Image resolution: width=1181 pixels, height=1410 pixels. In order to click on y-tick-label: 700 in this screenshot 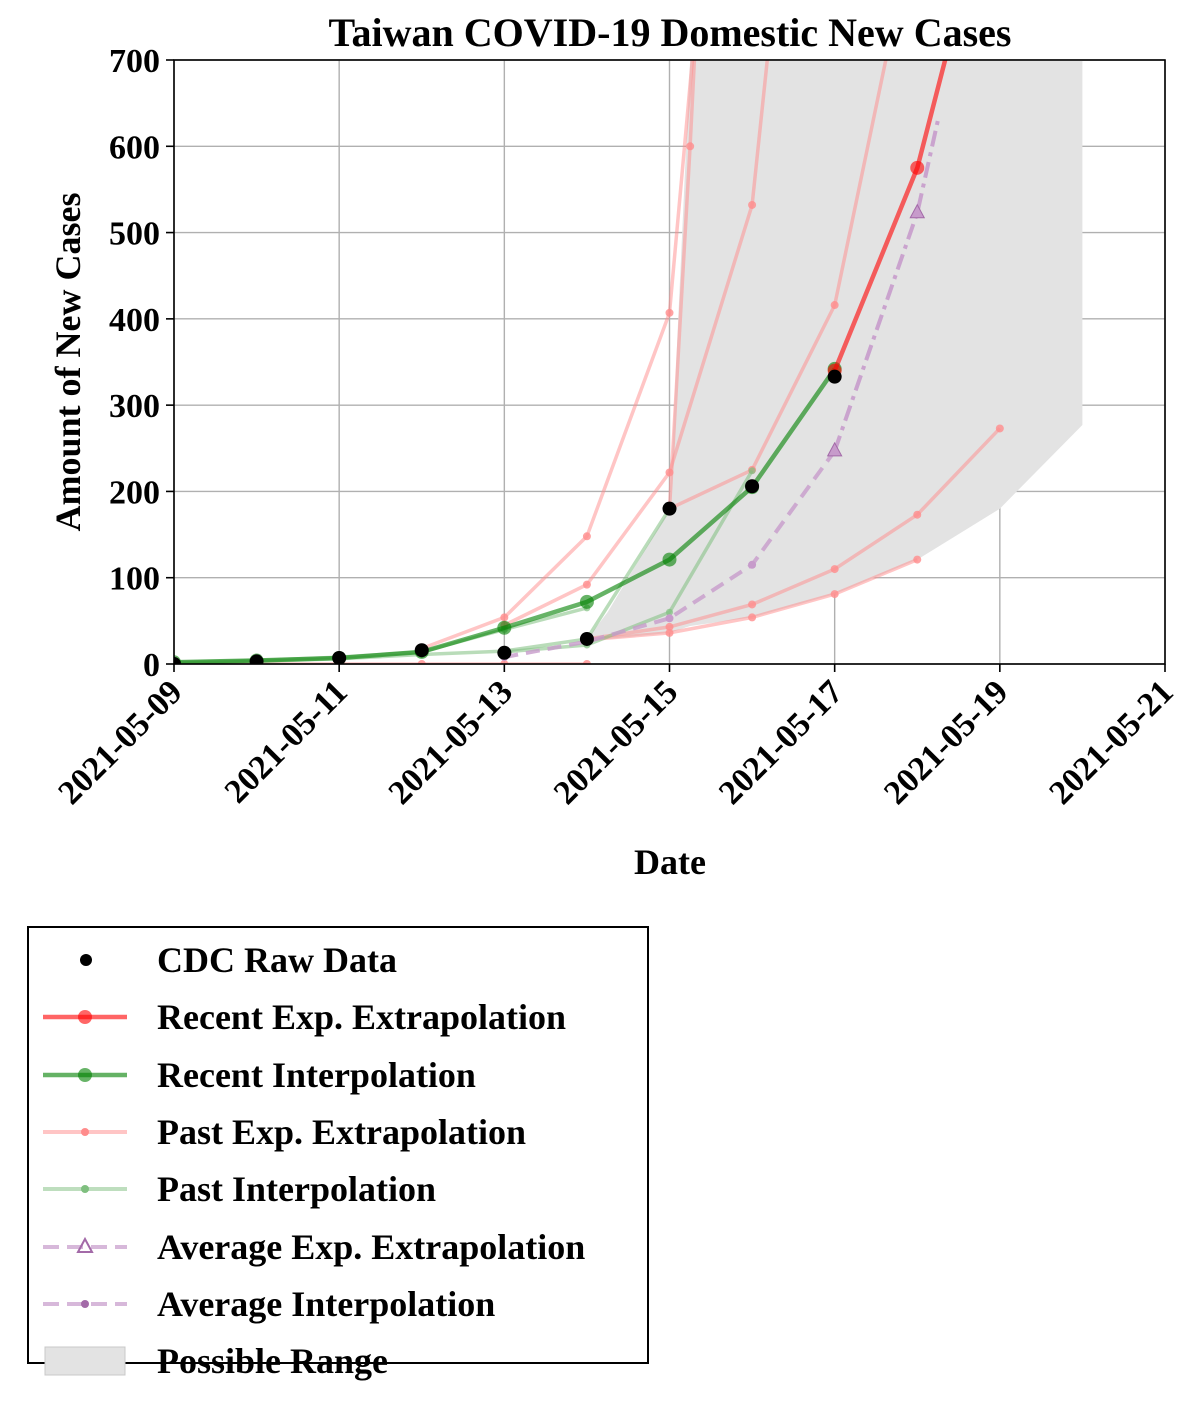, I will do `click(134, 61)`.